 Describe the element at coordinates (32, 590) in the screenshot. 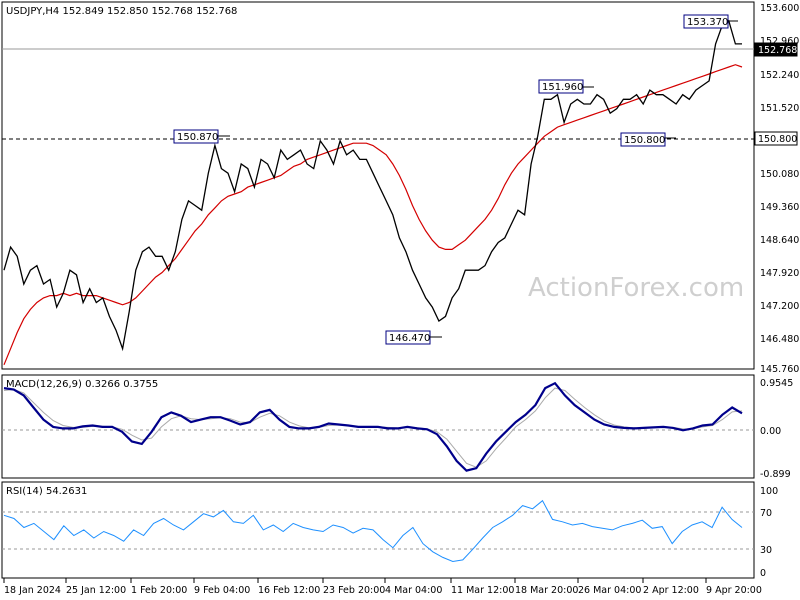

I see `x-tick-label: 18 Jan 2024` at that location.